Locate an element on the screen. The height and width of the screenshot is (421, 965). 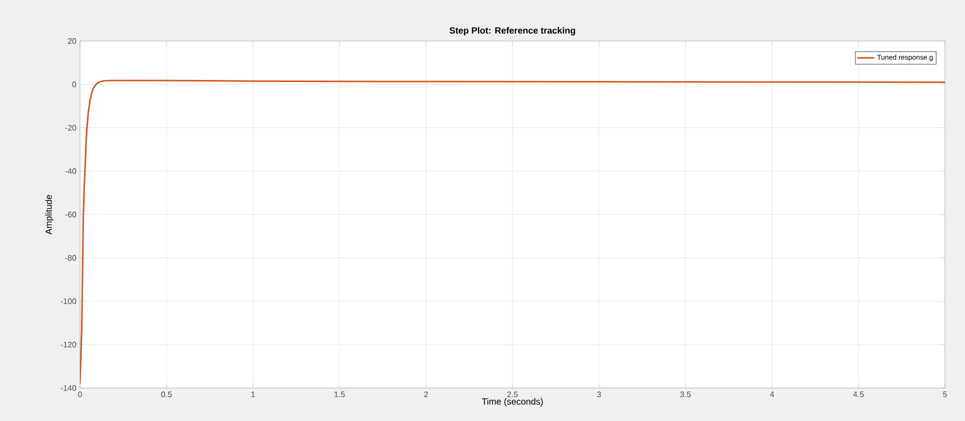
y-tick-label: -140 is located at coordinates (68, 388).